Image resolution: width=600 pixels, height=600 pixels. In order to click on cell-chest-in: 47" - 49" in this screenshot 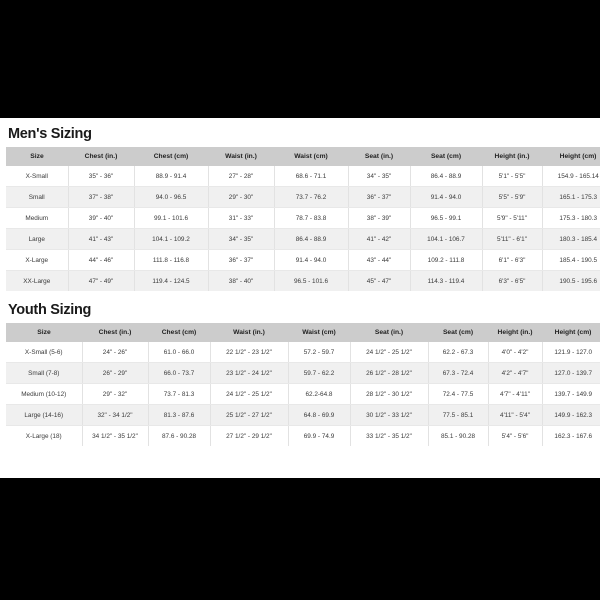, I will do `click(101, 280)`.